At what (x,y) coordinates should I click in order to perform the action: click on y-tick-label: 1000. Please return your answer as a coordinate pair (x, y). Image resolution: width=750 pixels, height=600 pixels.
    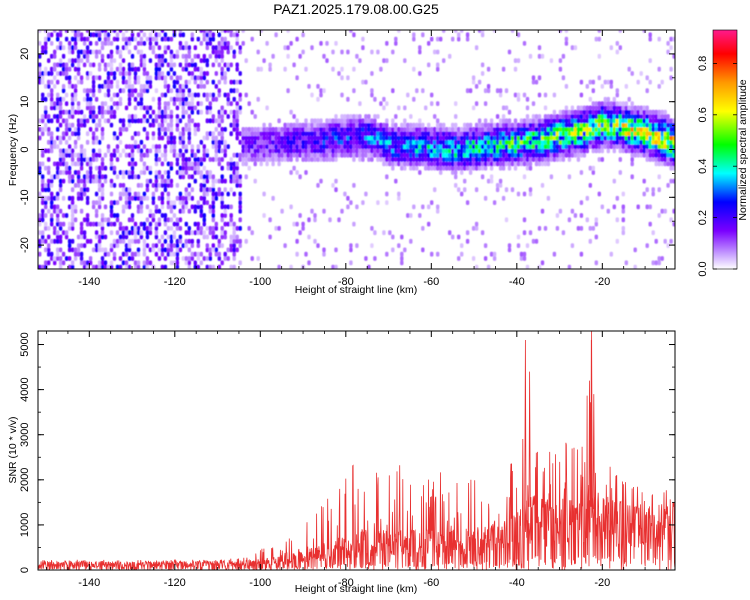
    Looking at the image, I should click on (25, 525).